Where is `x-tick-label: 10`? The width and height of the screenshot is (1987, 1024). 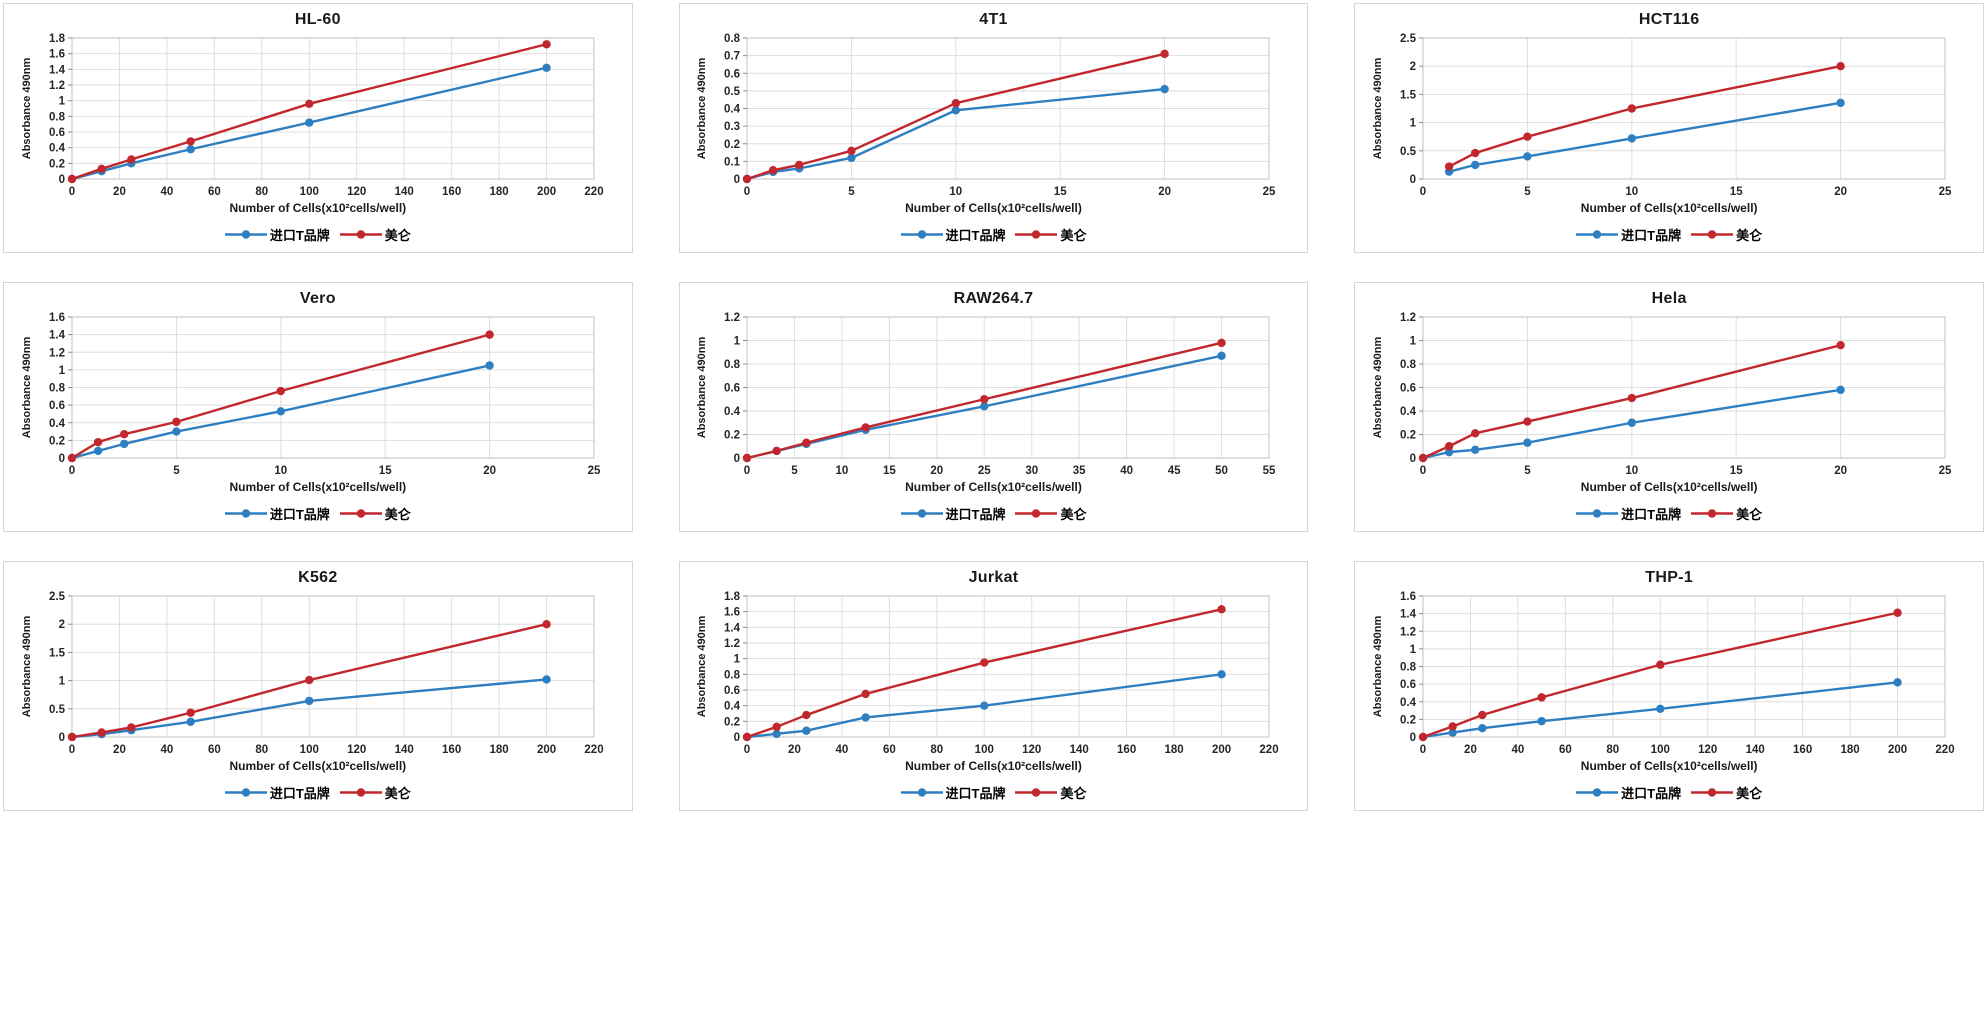
x-tick-label: 10 is located at coordinates (956, 192).